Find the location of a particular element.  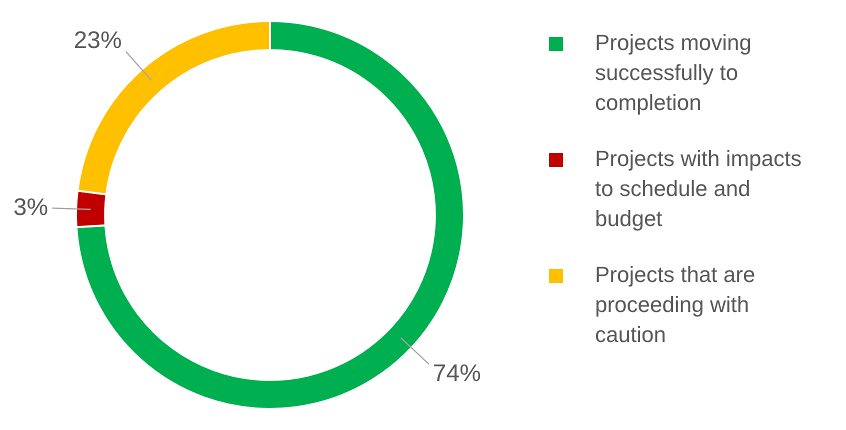

legend-label: Projects that are proceeding with caution is located at coordinates (675, 305).